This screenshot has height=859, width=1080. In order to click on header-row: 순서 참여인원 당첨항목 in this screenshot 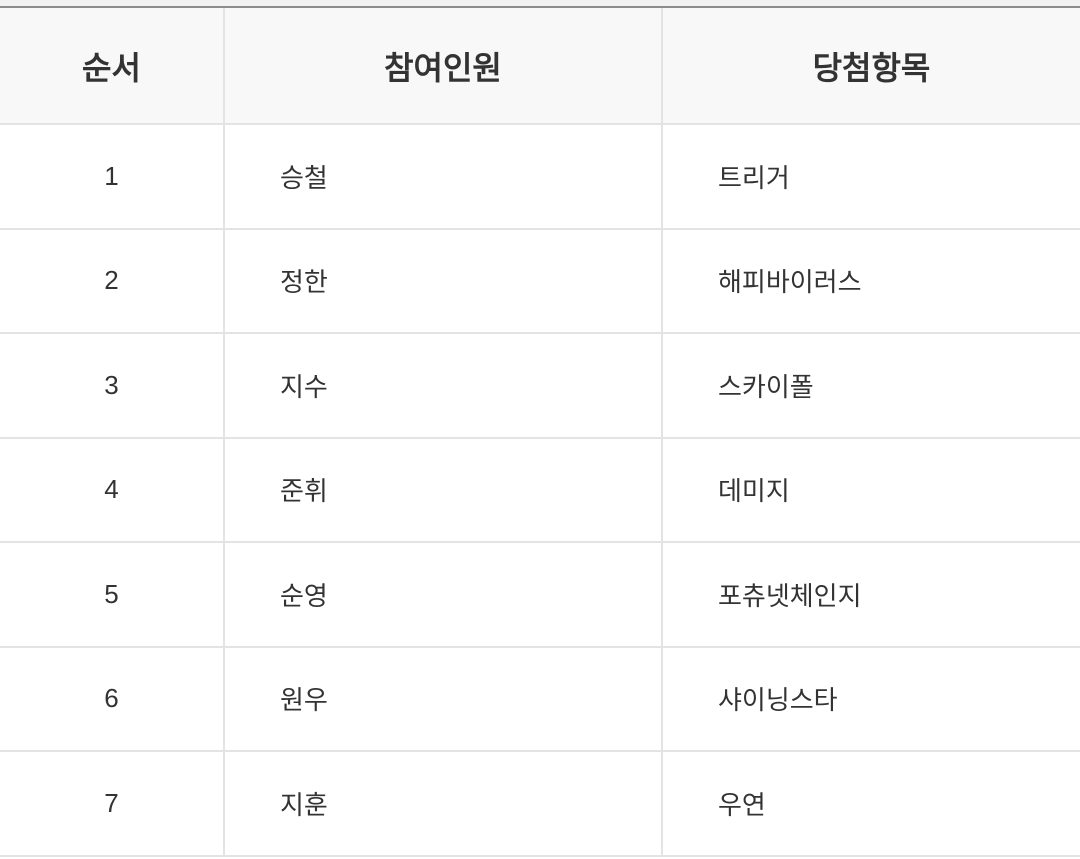, I will do `click(540, 66)`.